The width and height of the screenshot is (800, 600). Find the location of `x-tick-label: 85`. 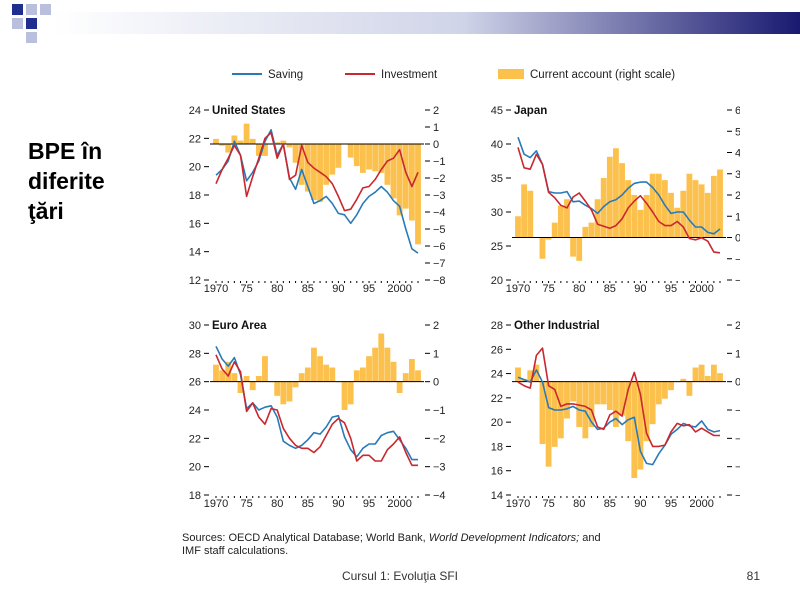

x-tick-label: 85 is located at coordinates (308, 289).